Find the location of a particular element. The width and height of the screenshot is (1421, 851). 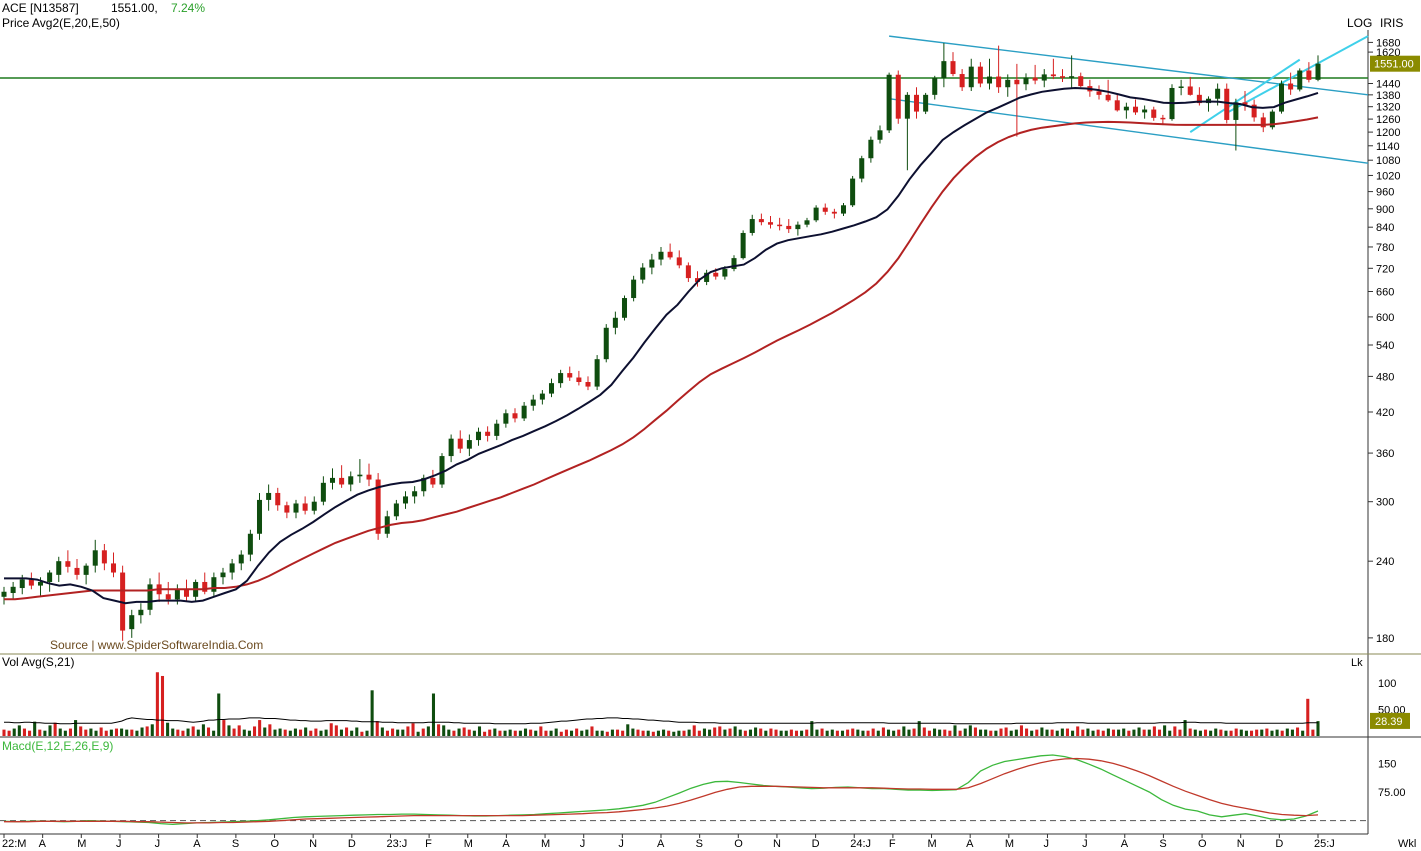

period-weekly-label: Wkl is located at coordinates (1407, 844).